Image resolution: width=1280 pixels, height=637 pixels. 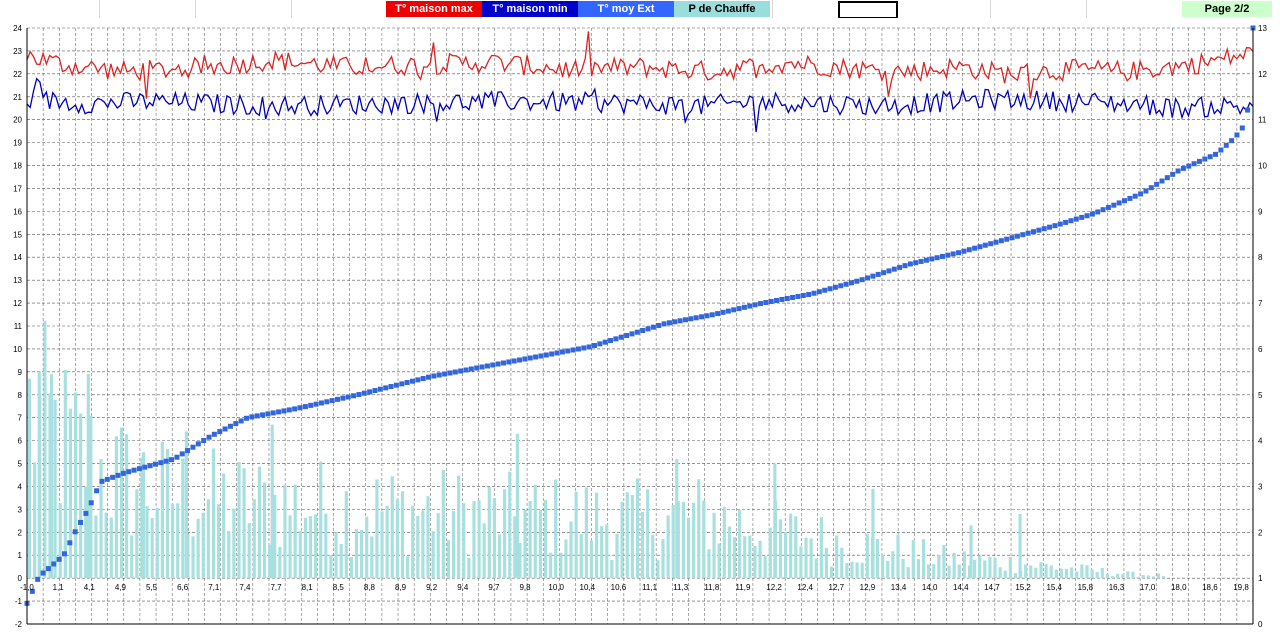 What do you see at coordinates (530, 9) in the screenshot?
I see `legend-min-temp: T° maison min` at bounding box center [530, 9].